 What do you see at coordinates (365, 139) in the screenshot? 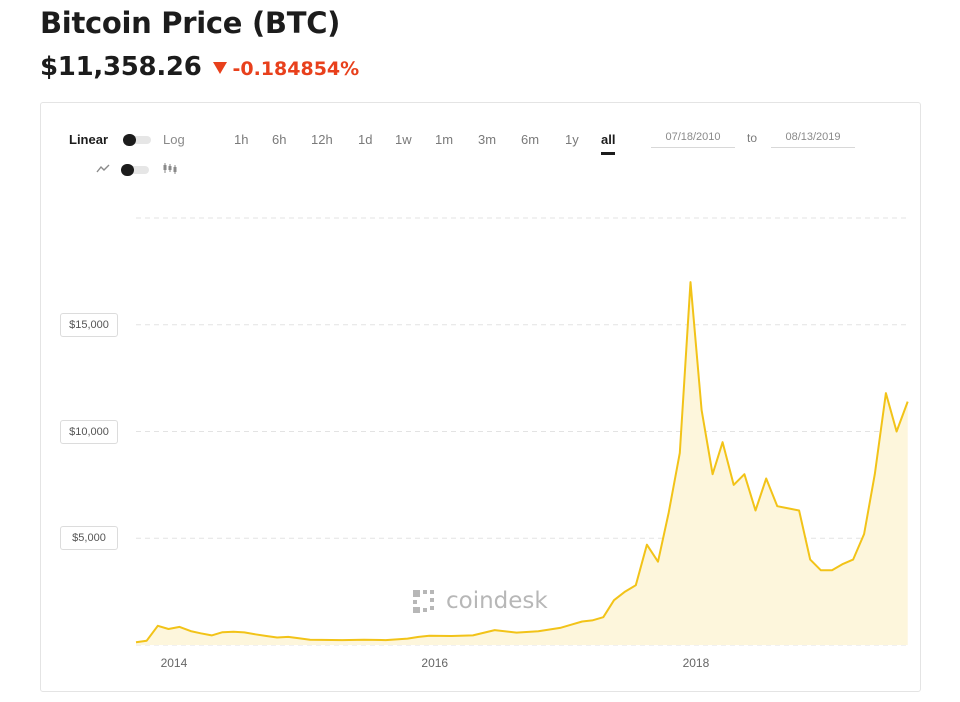
I see `range-1d: 1d` at bounding box center [365, 139].